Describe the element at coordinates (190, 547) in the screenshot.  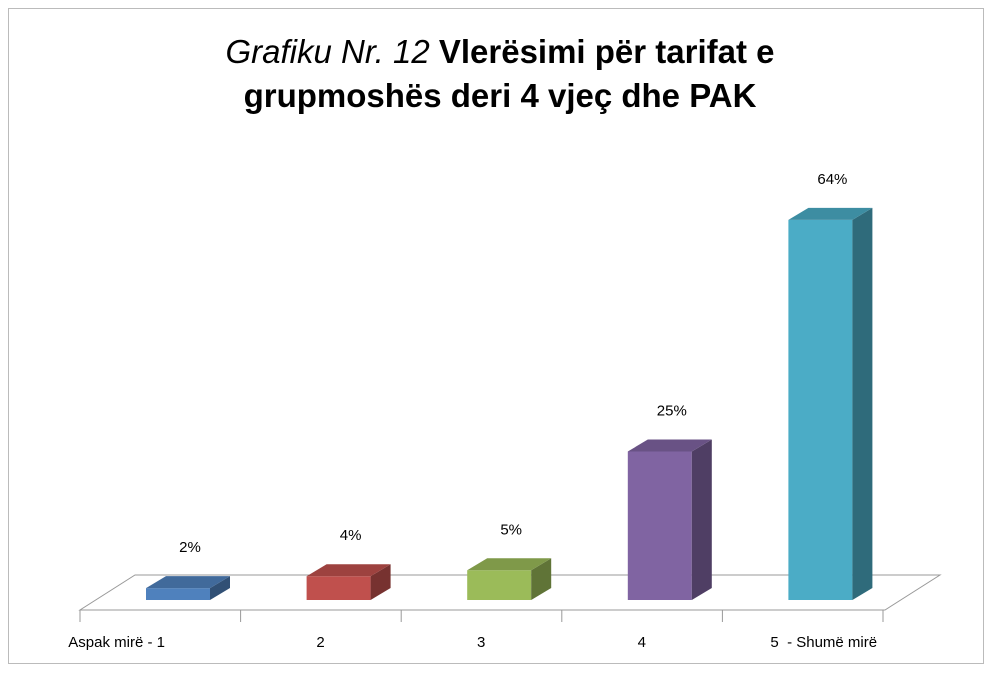
I see `data-label: 2%` at that location.